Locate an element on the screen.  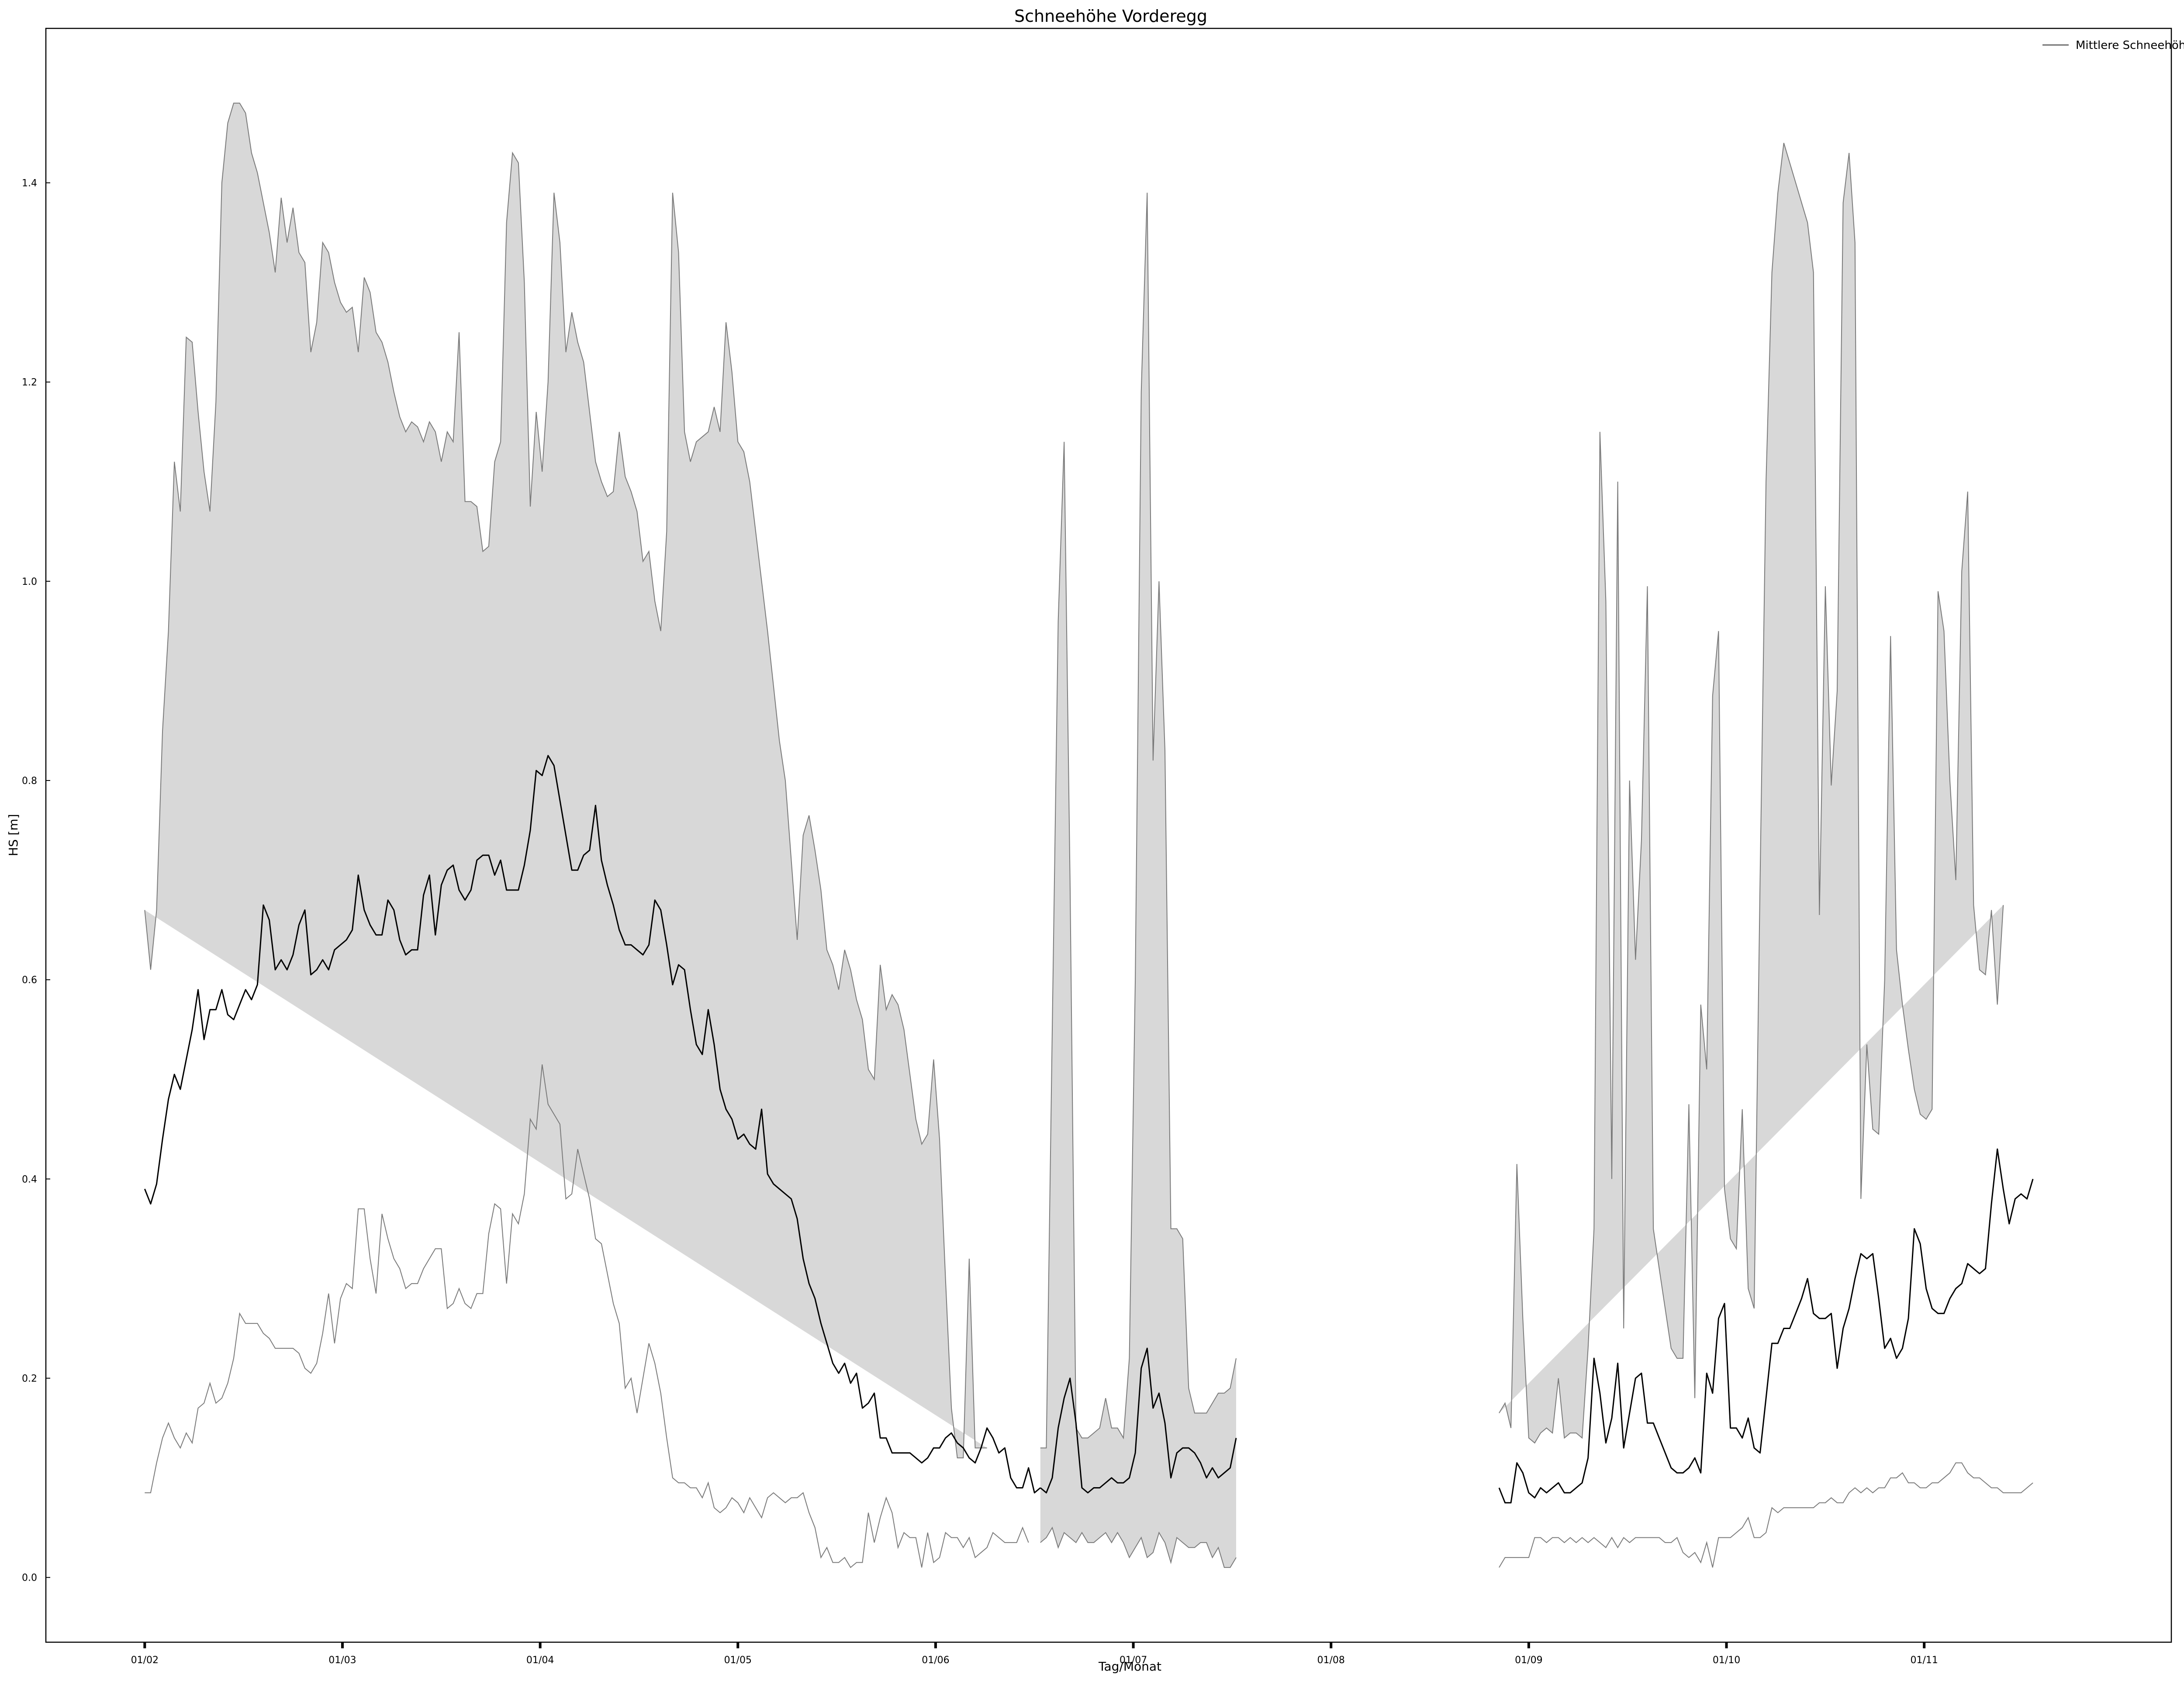
y-tick-label: 0.8 is located at coordinates (29, 781).